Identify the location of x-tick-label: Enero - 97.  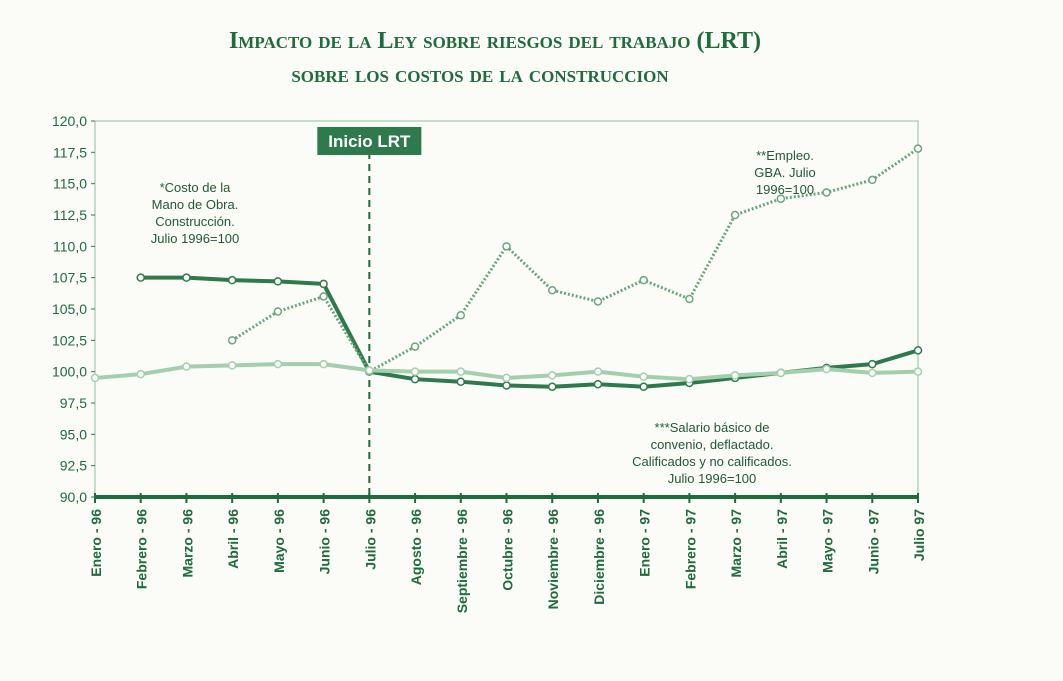
(645, 543).